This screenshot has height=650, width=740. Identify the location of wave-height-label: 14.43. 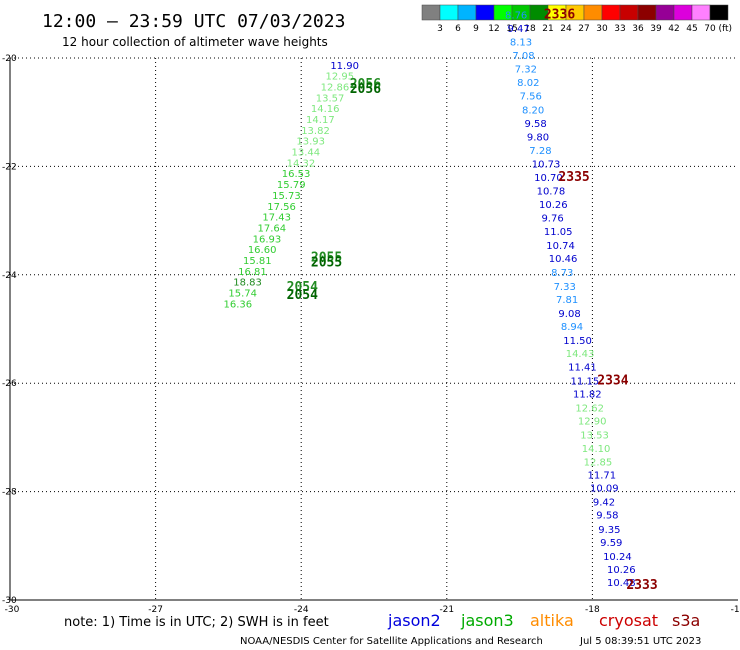
(580, 354).